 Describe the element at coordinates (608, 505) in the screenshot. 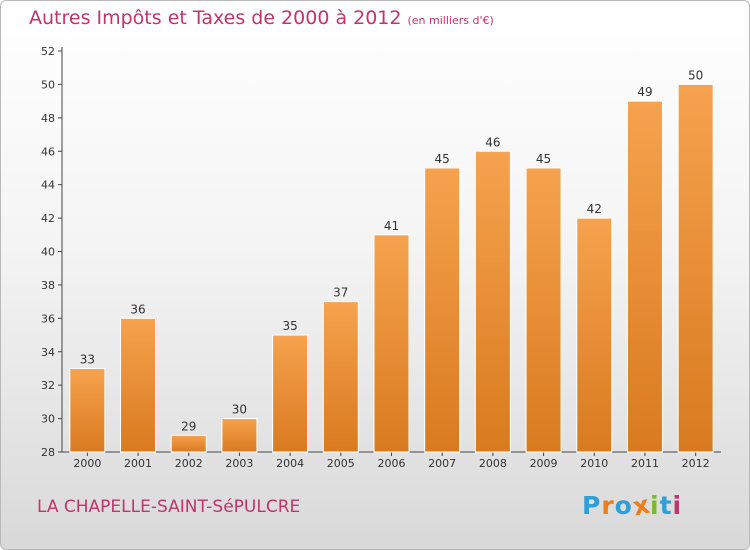

I see `logo-letter: r` at that location.